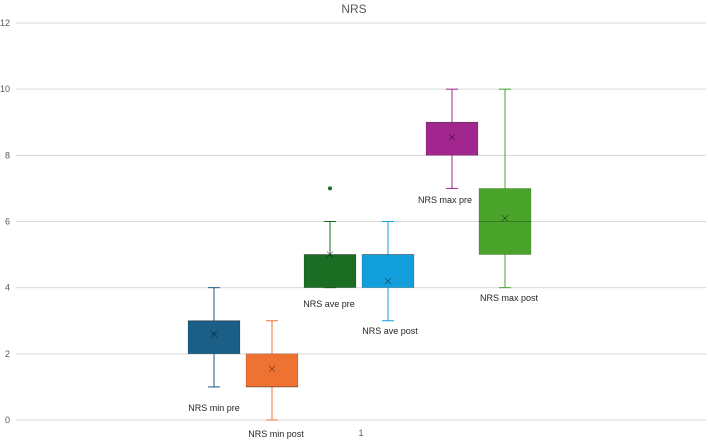  I want to click on y-tick-label: 12, so click(5, 23).